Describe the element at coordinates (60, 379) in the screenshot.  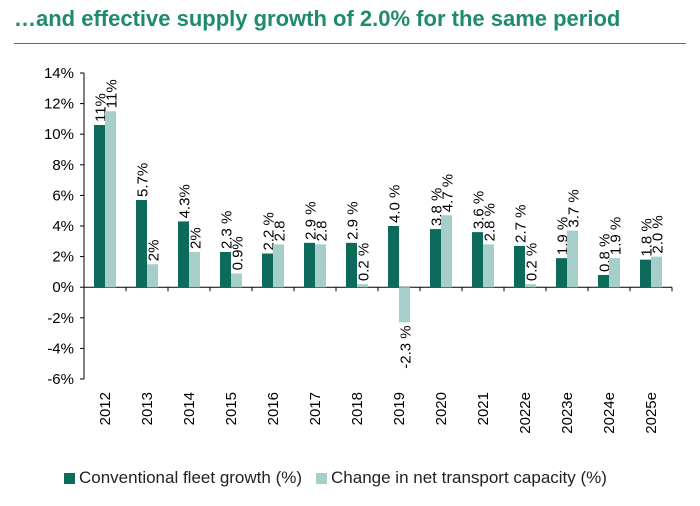
I see `y-tick-label: -6%` at that location.